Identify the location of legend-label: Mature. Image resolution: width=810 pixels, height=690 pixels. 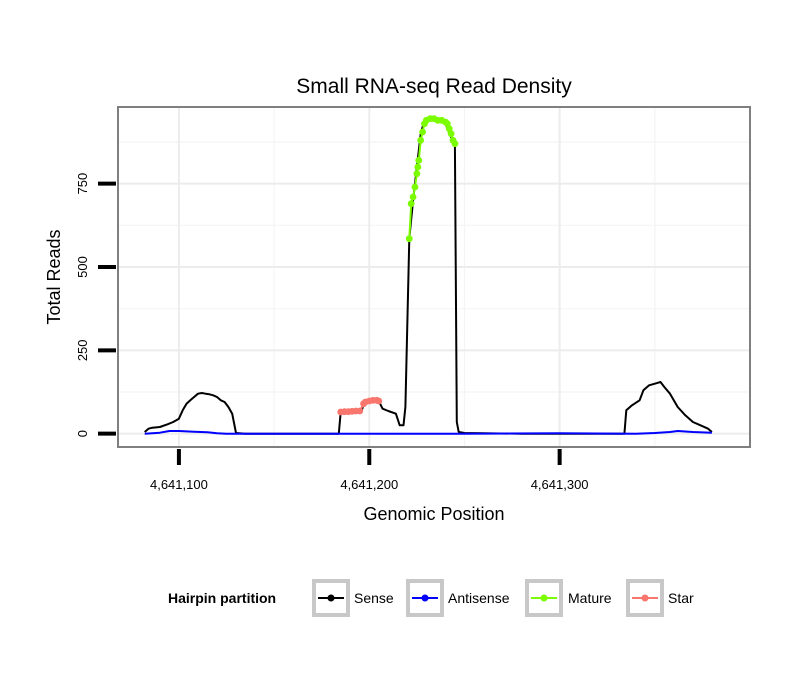
(590, 598).